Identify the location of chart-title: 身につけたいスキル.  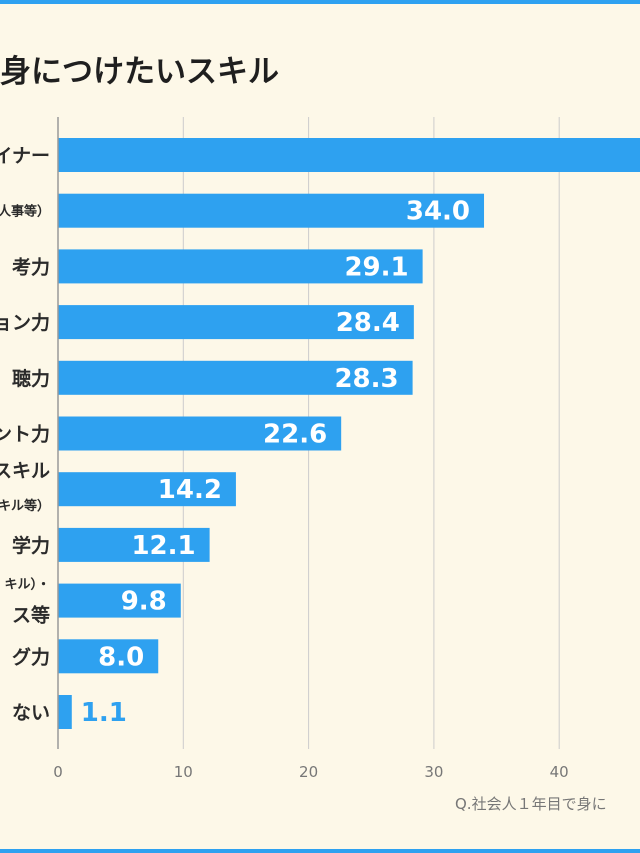
(139, 72).